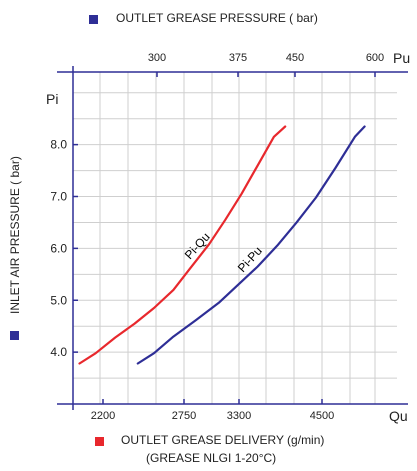  I want to click on legend-marker-outlet-pressure, so click(93, 19).